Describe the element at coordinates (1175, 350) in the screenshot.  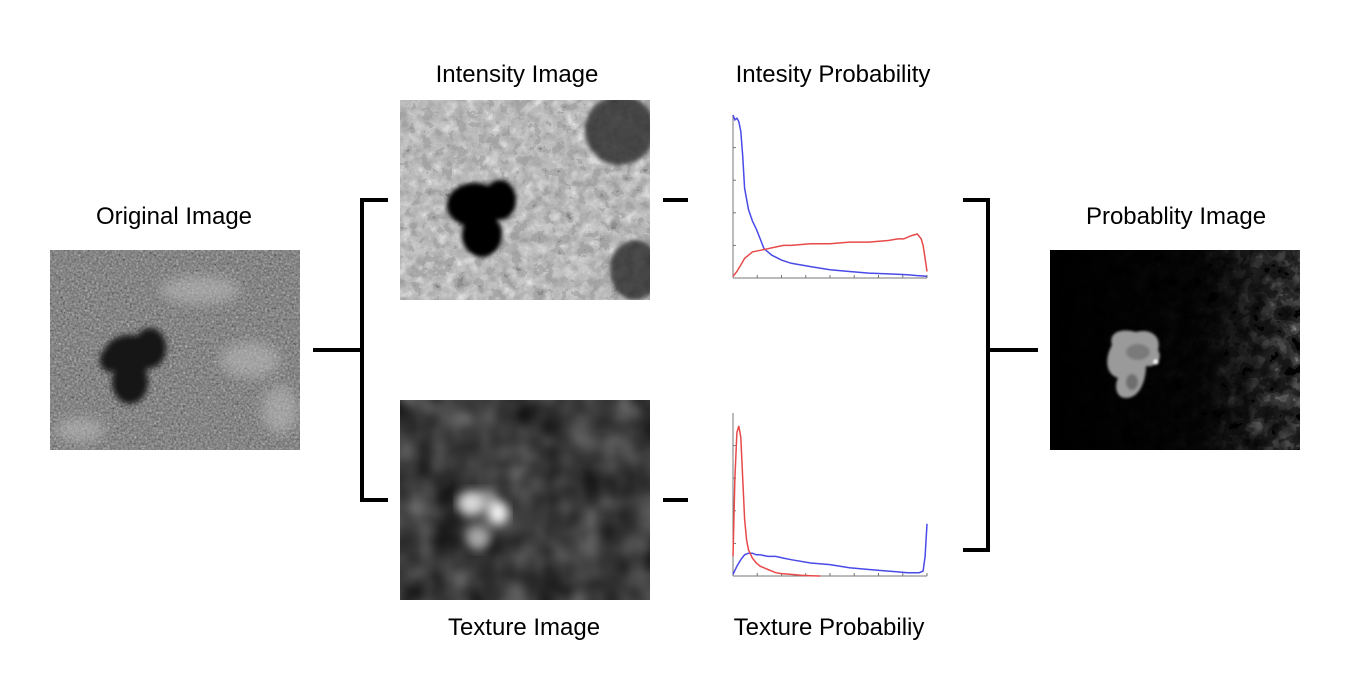
I see `probability-image` at that location.